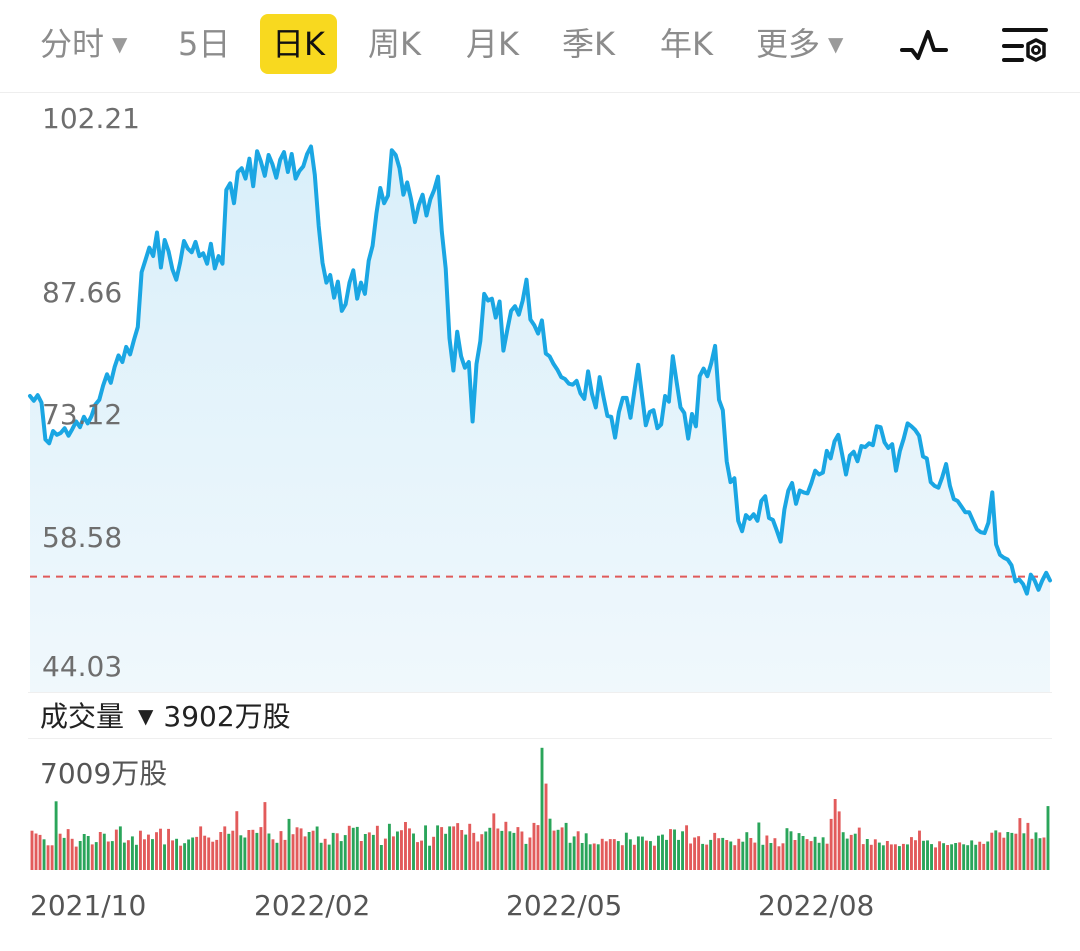 The width and height of the screenshot is (1080, 951). What do you see at coordinates (298, 44) in the screenshot?
I see `tab-daily-k: 日K` at bounding box center [298, 44].